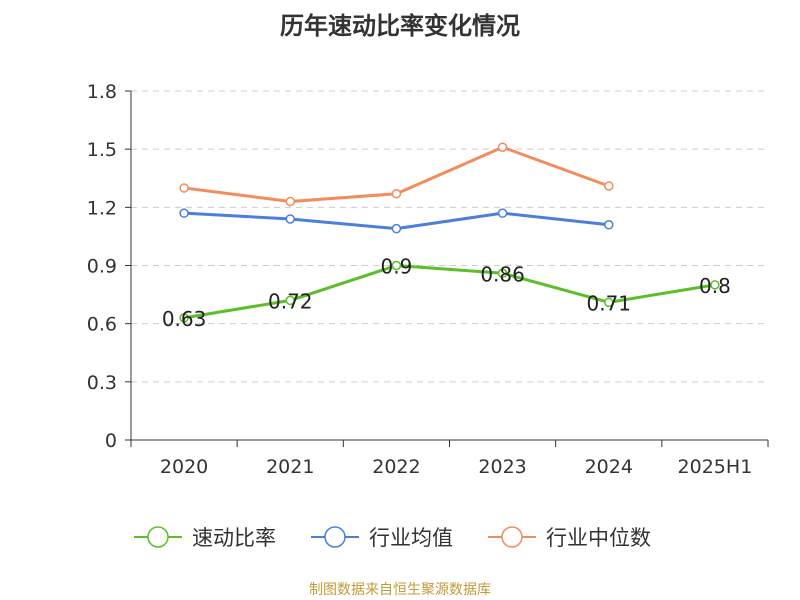 The height and width of the screenshot is (600, 800). I want to click on y-tick-label: 0.6, so click(102, 325).